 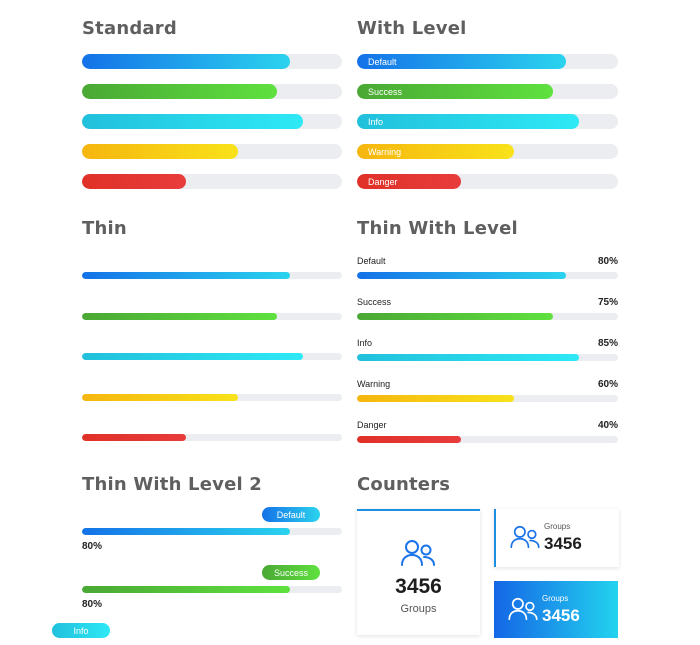 I want to click on thin2-percent-default: 80%, so click(x=92, y=546).